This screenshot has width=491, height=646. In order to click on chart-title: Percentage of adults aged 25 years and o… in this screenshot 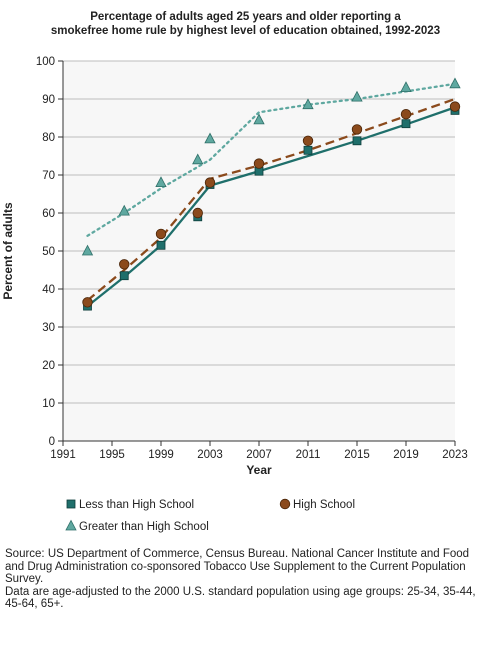, I will do `click(245, 24)`.